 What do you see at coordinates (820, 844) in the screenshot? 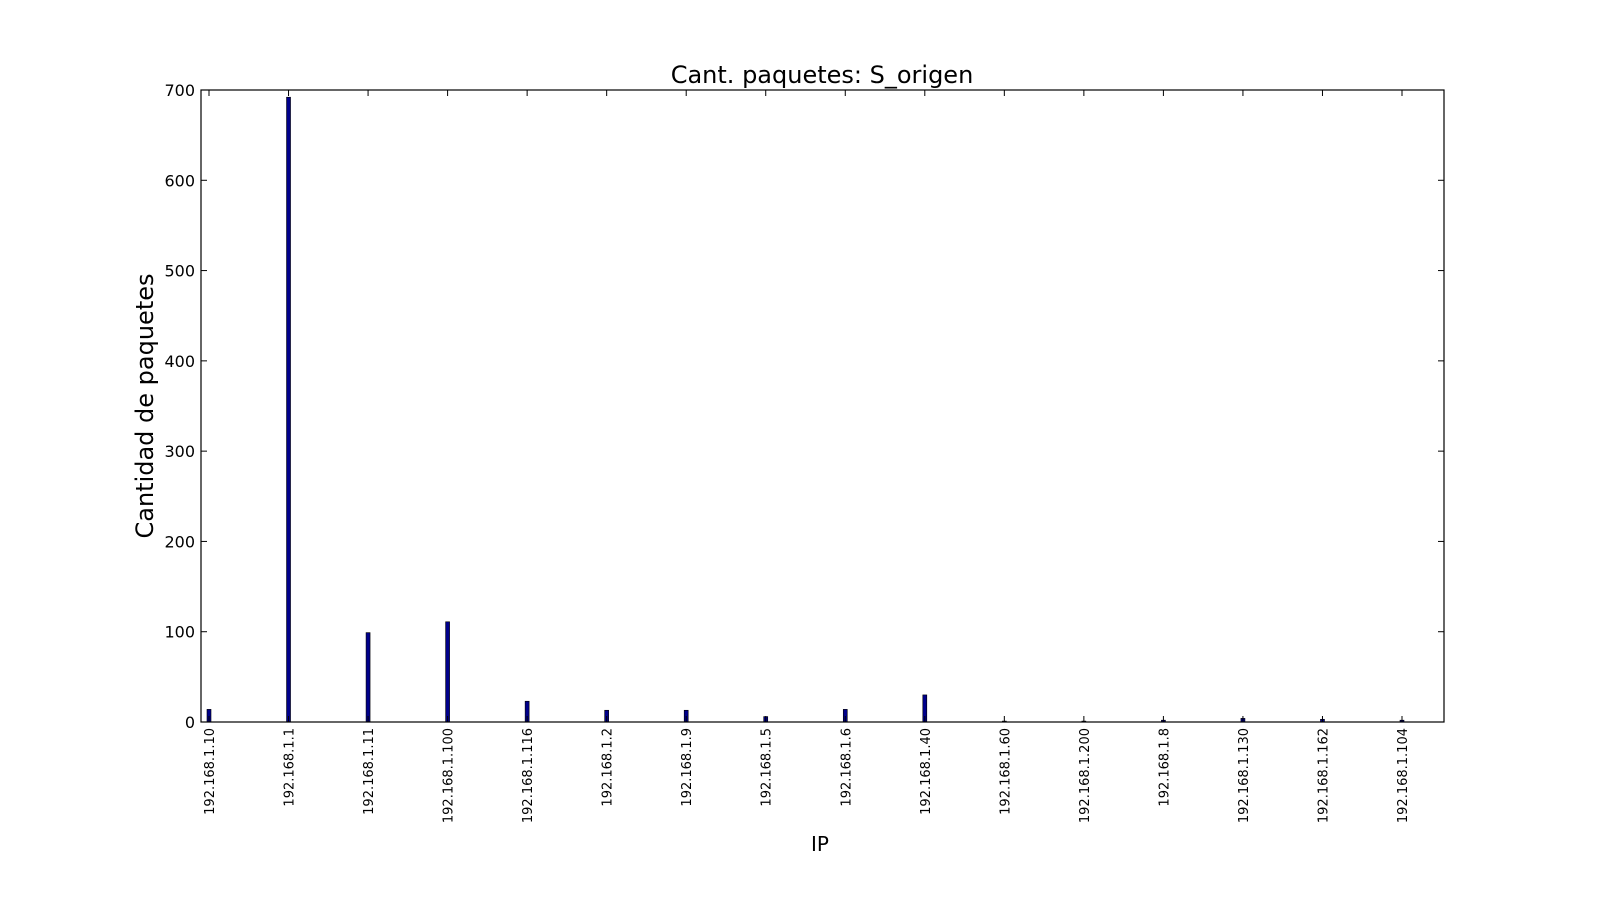
I see `x-axis-label: IP` at bounding box center [820, 844].